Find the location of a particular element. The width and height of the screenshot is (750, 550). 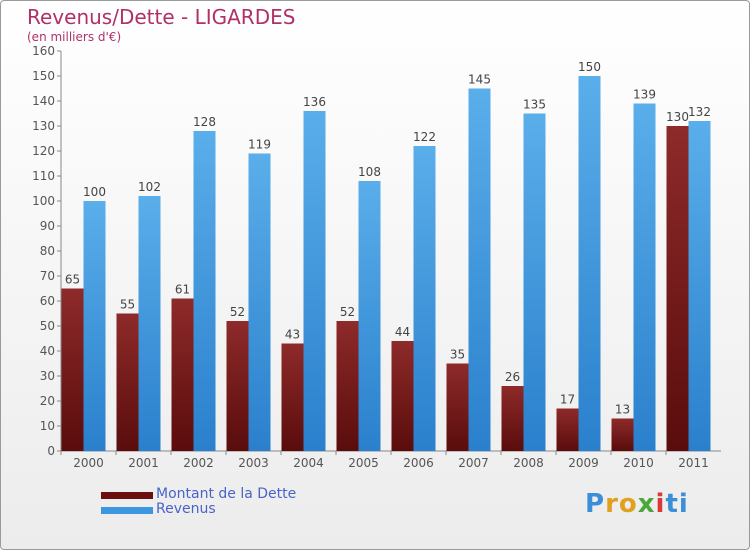

x-tick-label: 2005 is located at coordinates (363, 463).